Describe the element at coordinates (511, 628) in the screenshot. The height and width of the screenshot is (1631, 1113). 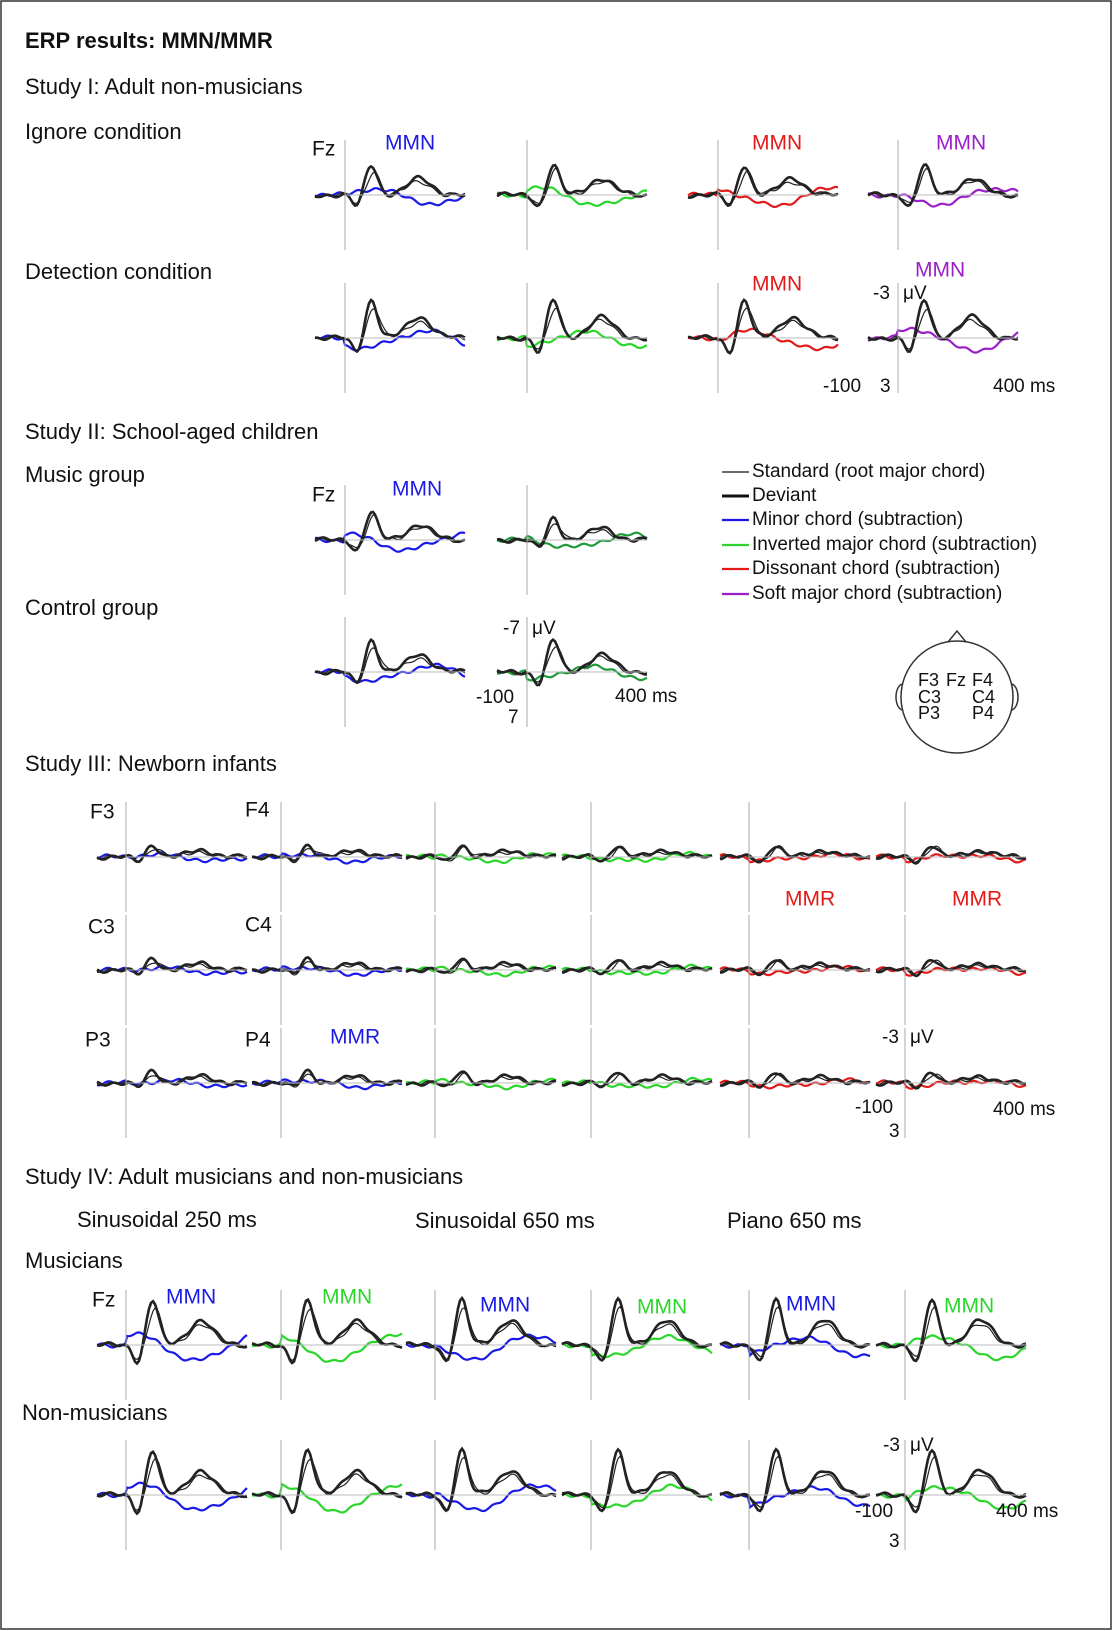
I see `scale: -7` at that location.